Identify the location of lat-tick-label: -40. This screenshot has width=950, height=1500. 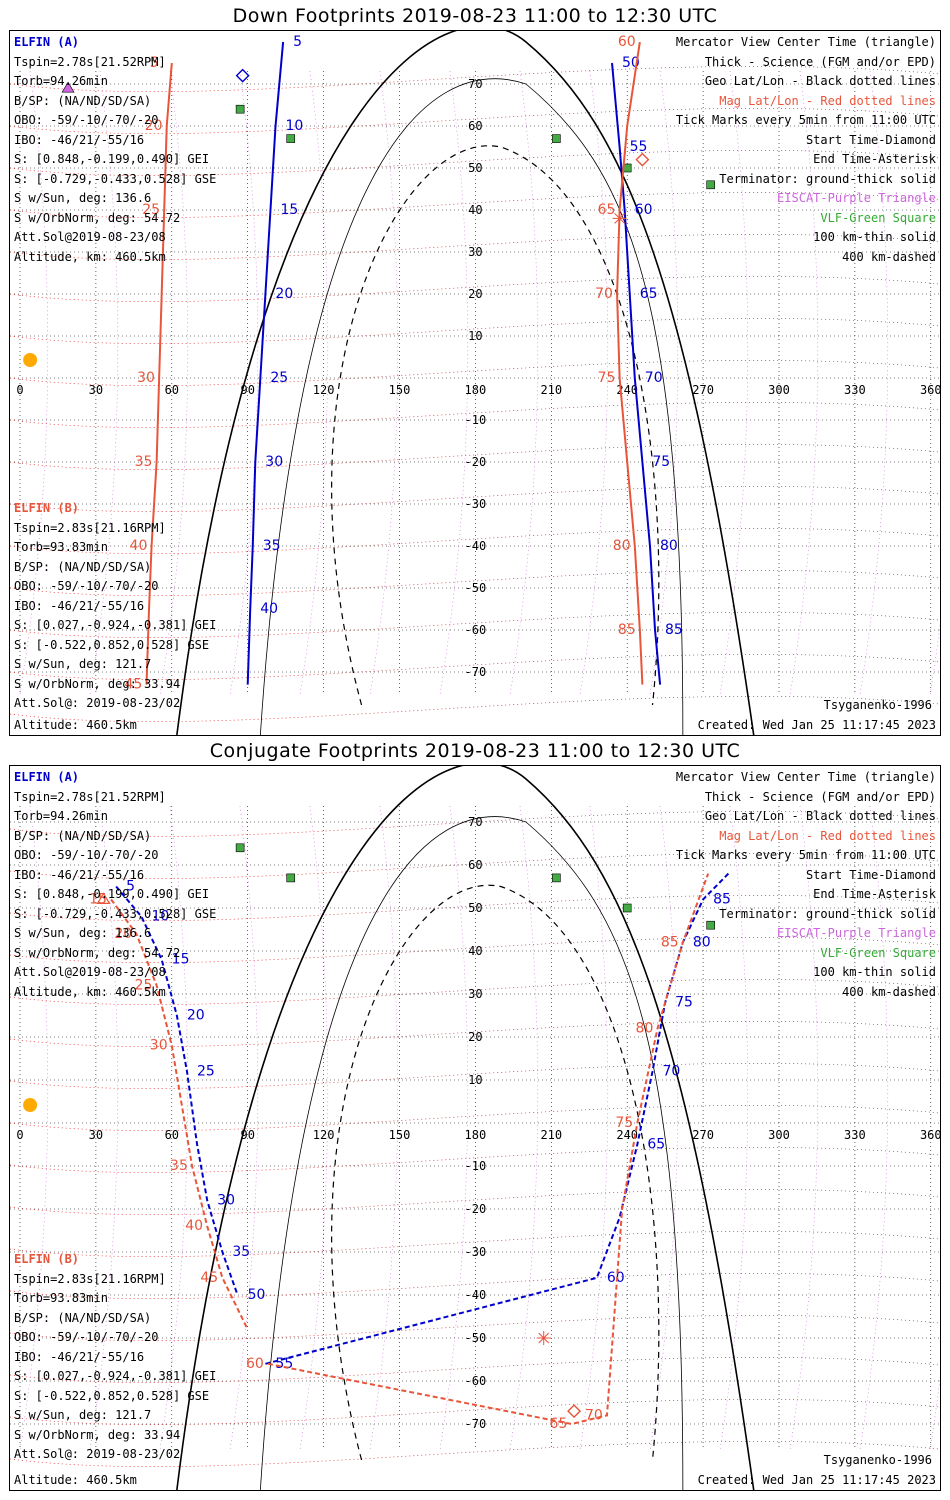
(476, 1295).